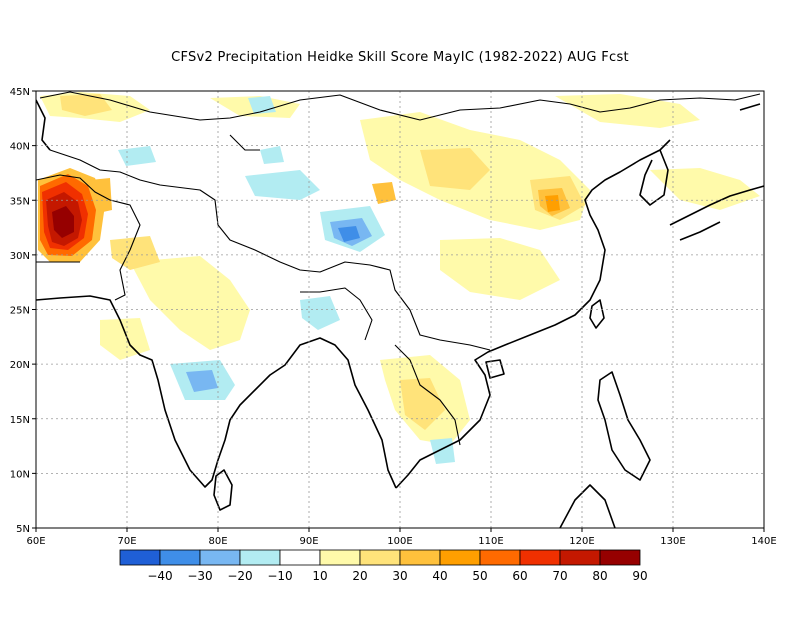  I want to click on colorbar-label: 40, so click(439, 576).